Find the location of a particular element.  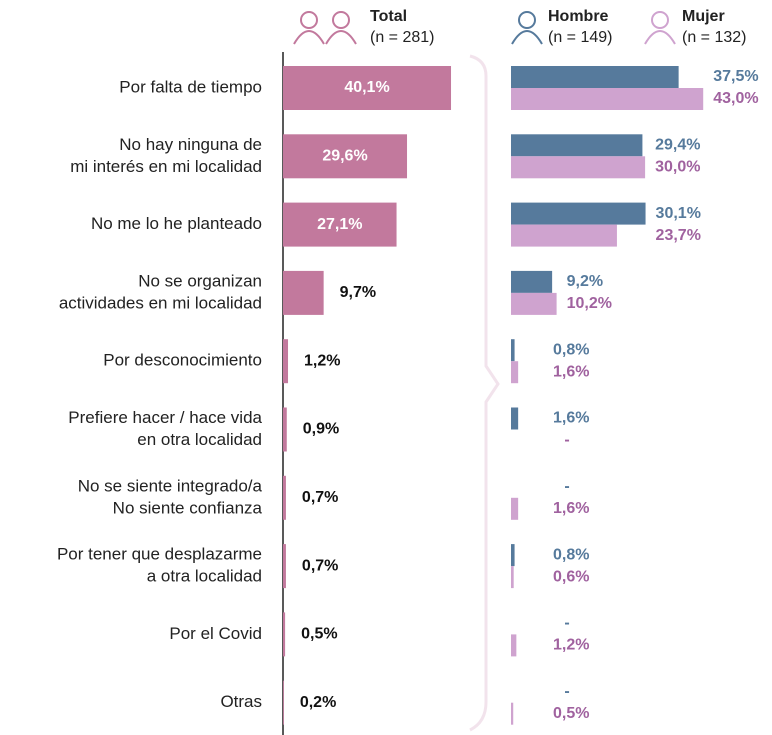

legend-hombre-n: (n = 149) is located at coordinates (580, 37).